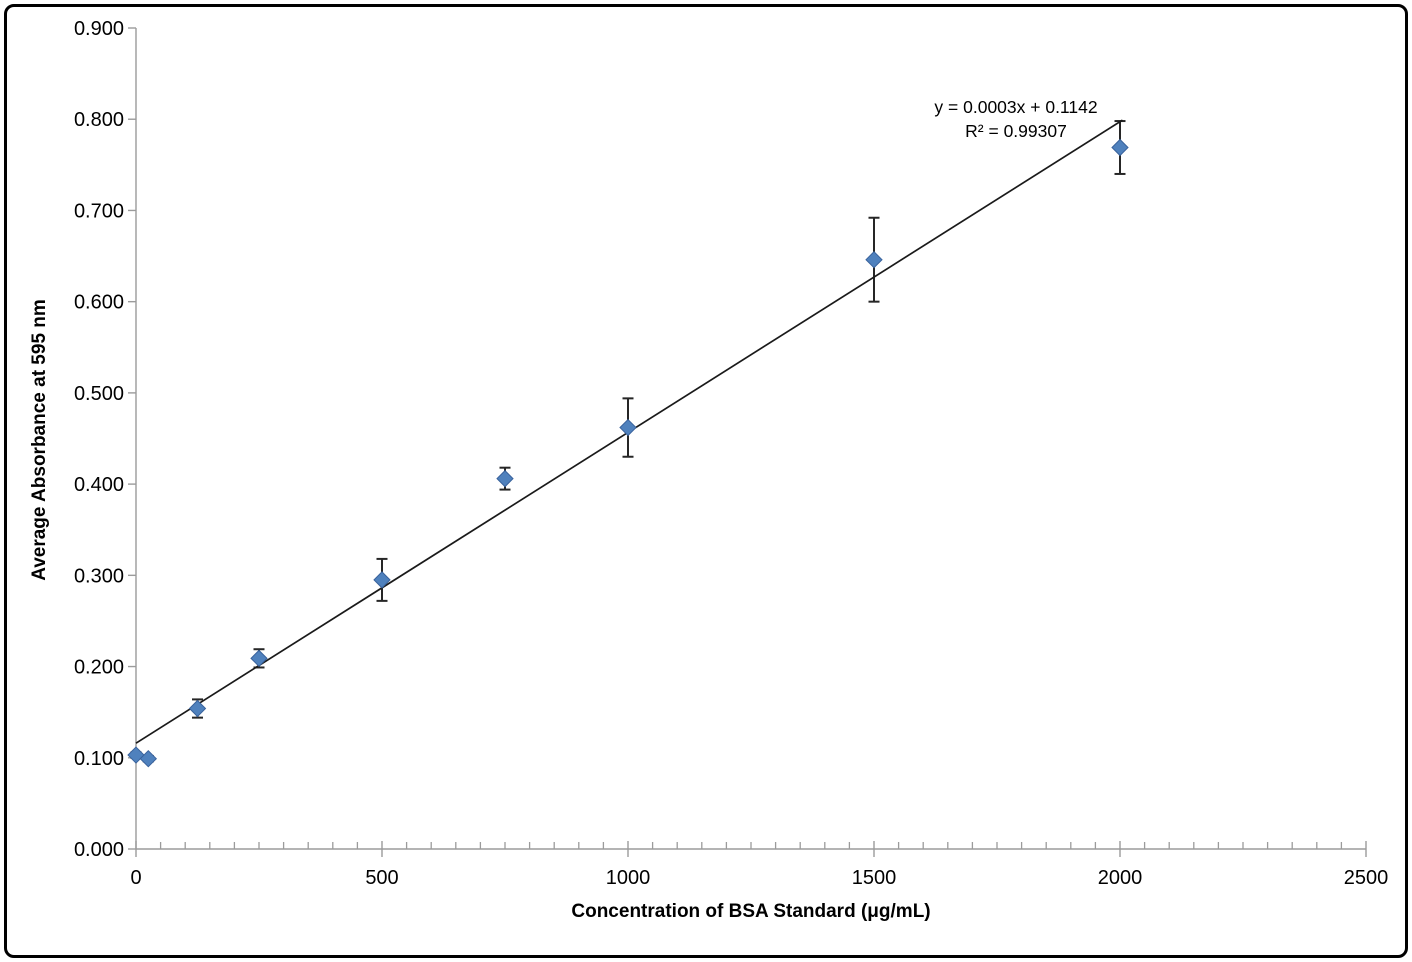 This screenshot has width=1412, height=962. What do you see at coordinates (1016, 107) in the screenshot?
I see `equation-text: y = 0.0003x + 0.1142` at bounding box center [1016, 107].